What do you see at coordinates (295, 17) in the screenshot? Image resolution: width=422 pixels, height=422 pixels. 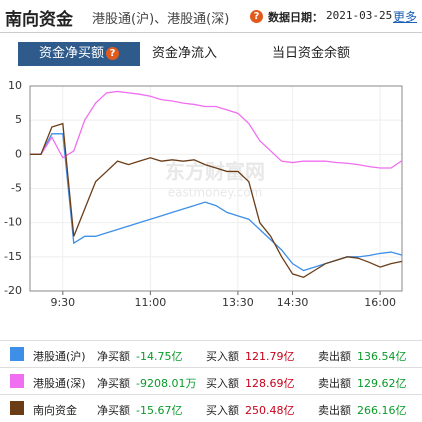 I see `date-label: 数据日期：` at bounding box center [295, 17].